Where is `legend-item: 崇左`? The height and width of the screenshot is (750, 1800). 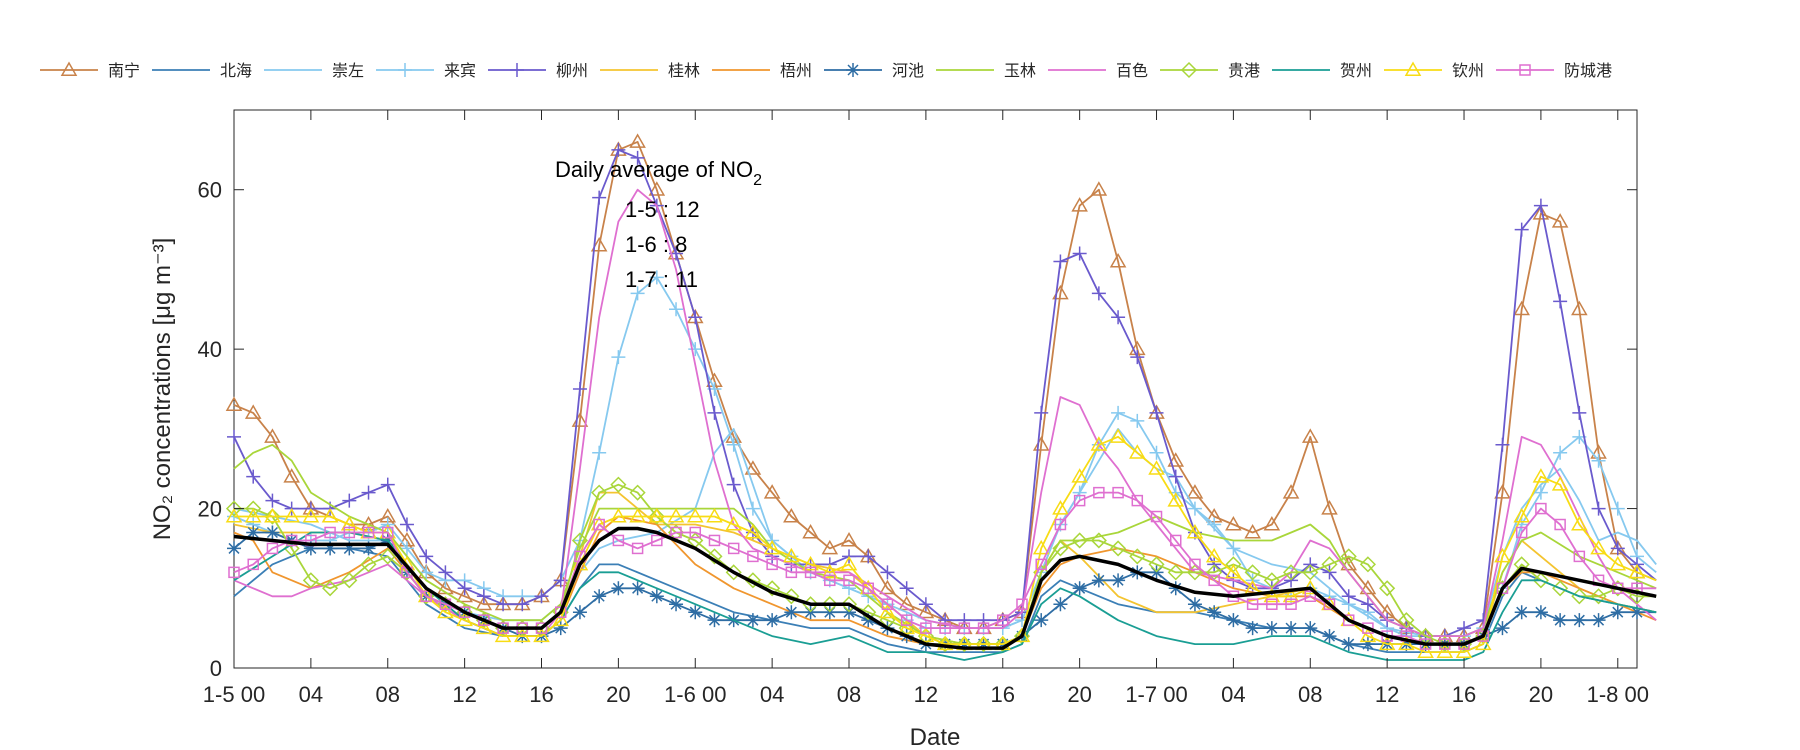 legend-item: 崇左 is located at coordinates (314, 70).